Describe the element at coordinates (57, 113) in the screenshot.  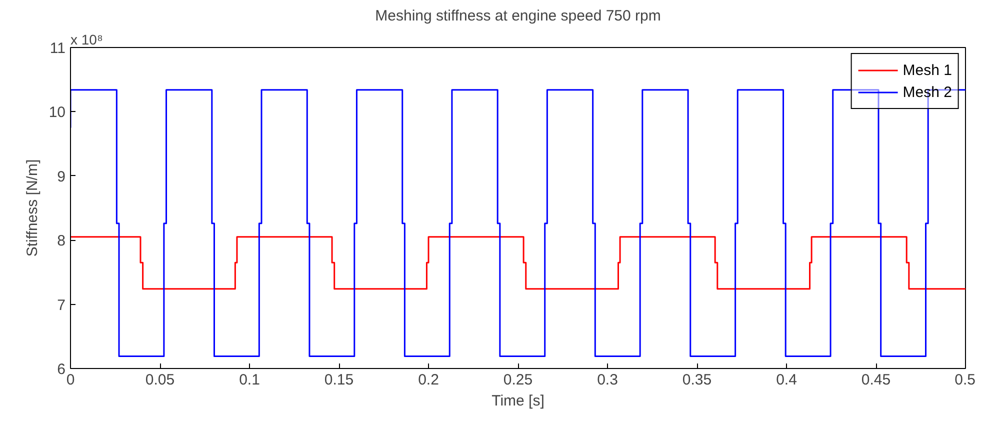
I see `y-tick-label: 10` at that location.